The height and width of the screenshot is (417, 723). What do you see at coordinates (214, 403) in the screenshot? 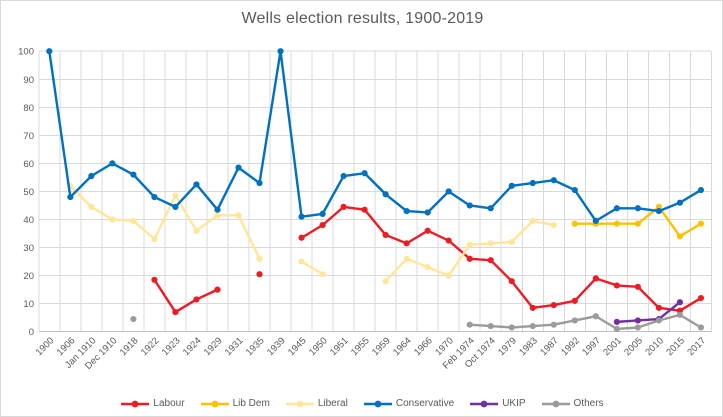
I see `legend-marker-lib-dem` at bounding box center [214, 403].